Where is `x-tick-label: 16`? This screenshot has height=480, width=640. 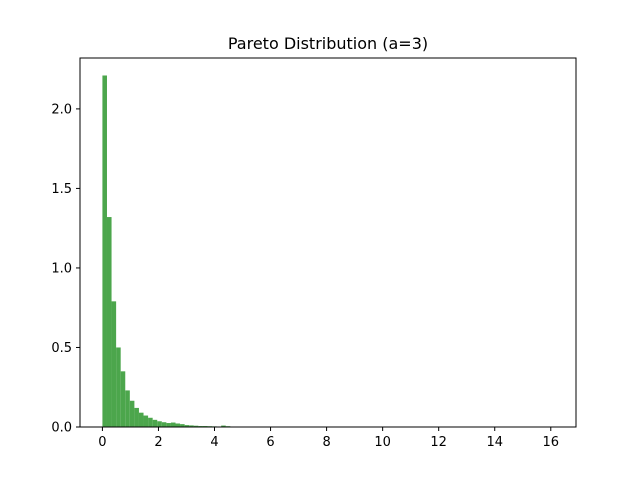 x-tick-label: 16 is located at coordinates (551, 442).